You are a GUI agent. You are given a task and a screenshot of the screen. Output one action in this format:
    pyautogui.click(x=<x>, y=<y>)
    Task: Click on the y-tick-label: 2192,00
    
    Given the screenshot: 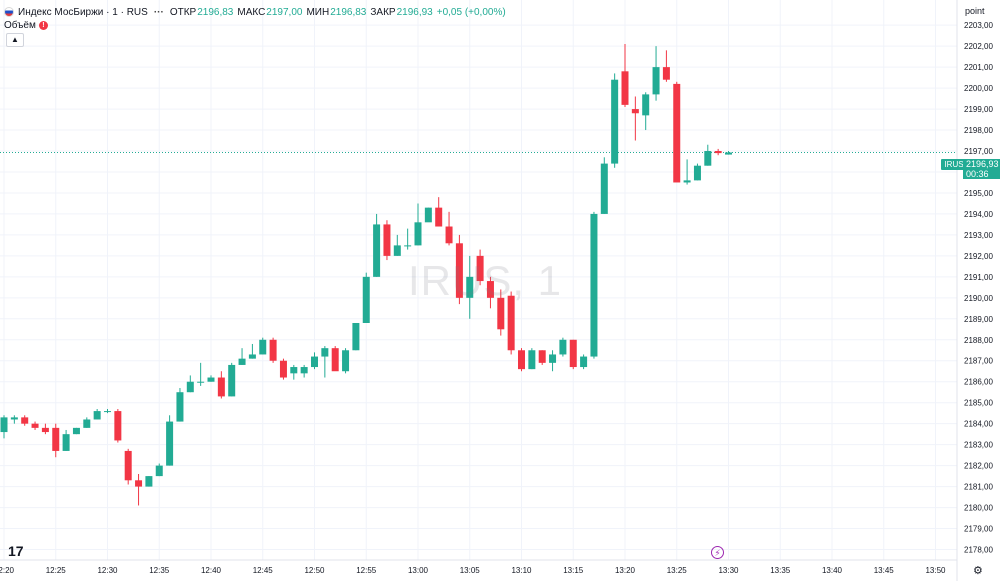 What is the action you would take?
    pyautogui.click(x=978, y=256)
    